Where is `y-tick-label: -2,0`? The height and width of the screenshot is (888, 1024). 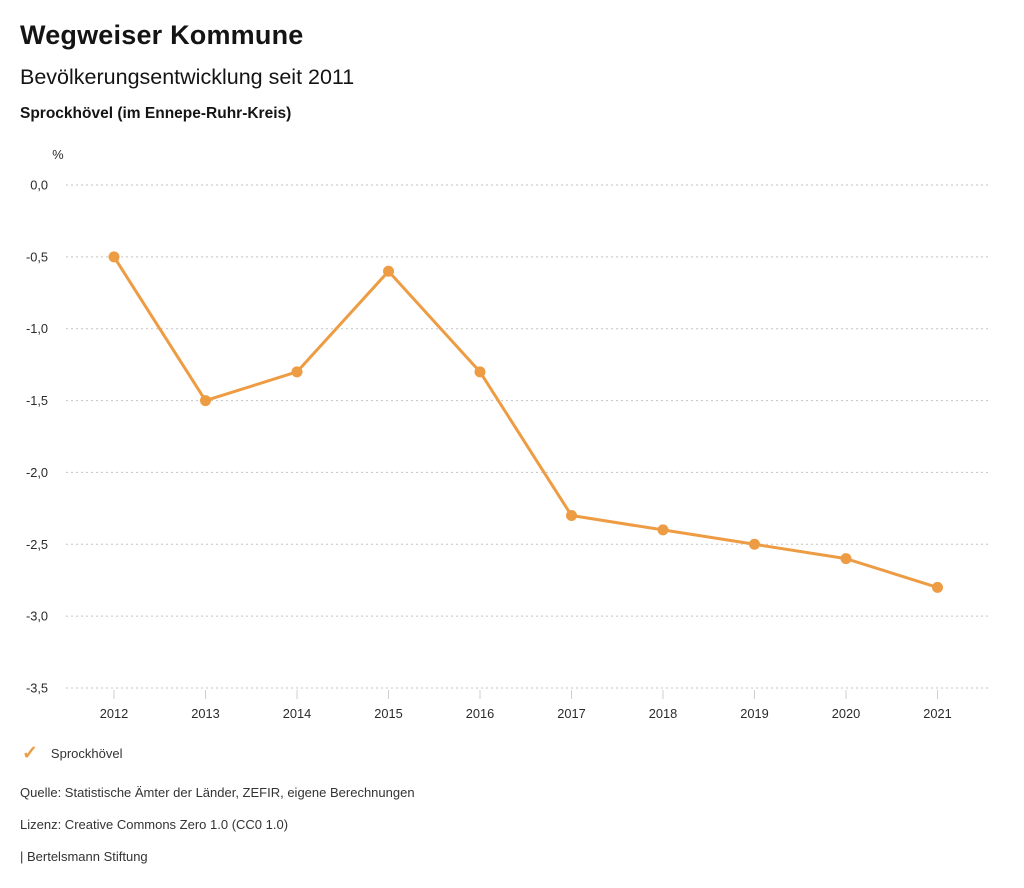
y-tick-label: -2,0 is located at coordinates (37, 472).